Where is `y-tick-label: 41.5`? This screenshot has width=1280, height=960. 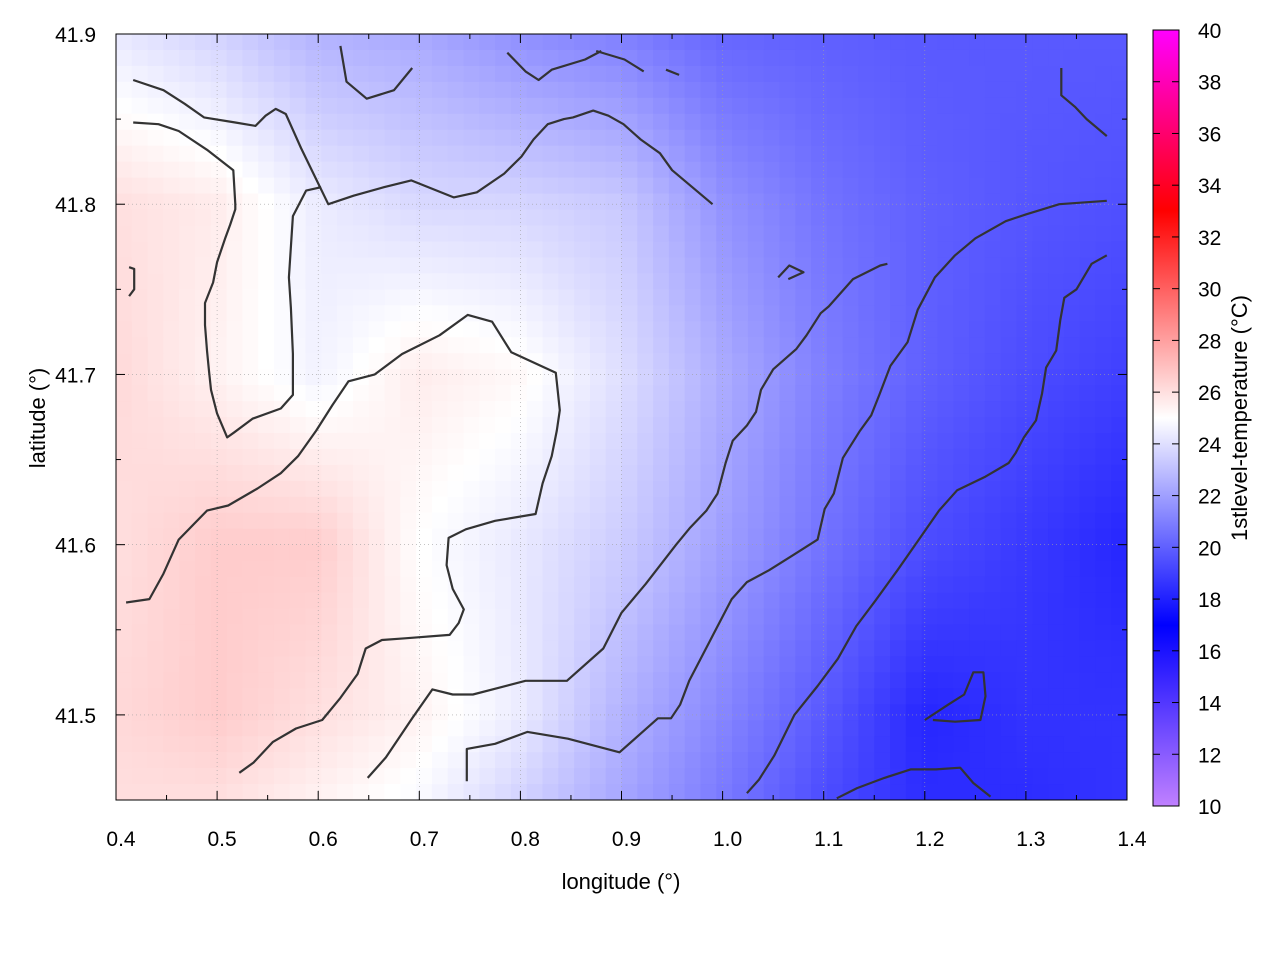 y-tick-label: 41.5 is located at coordinates (75, 716).